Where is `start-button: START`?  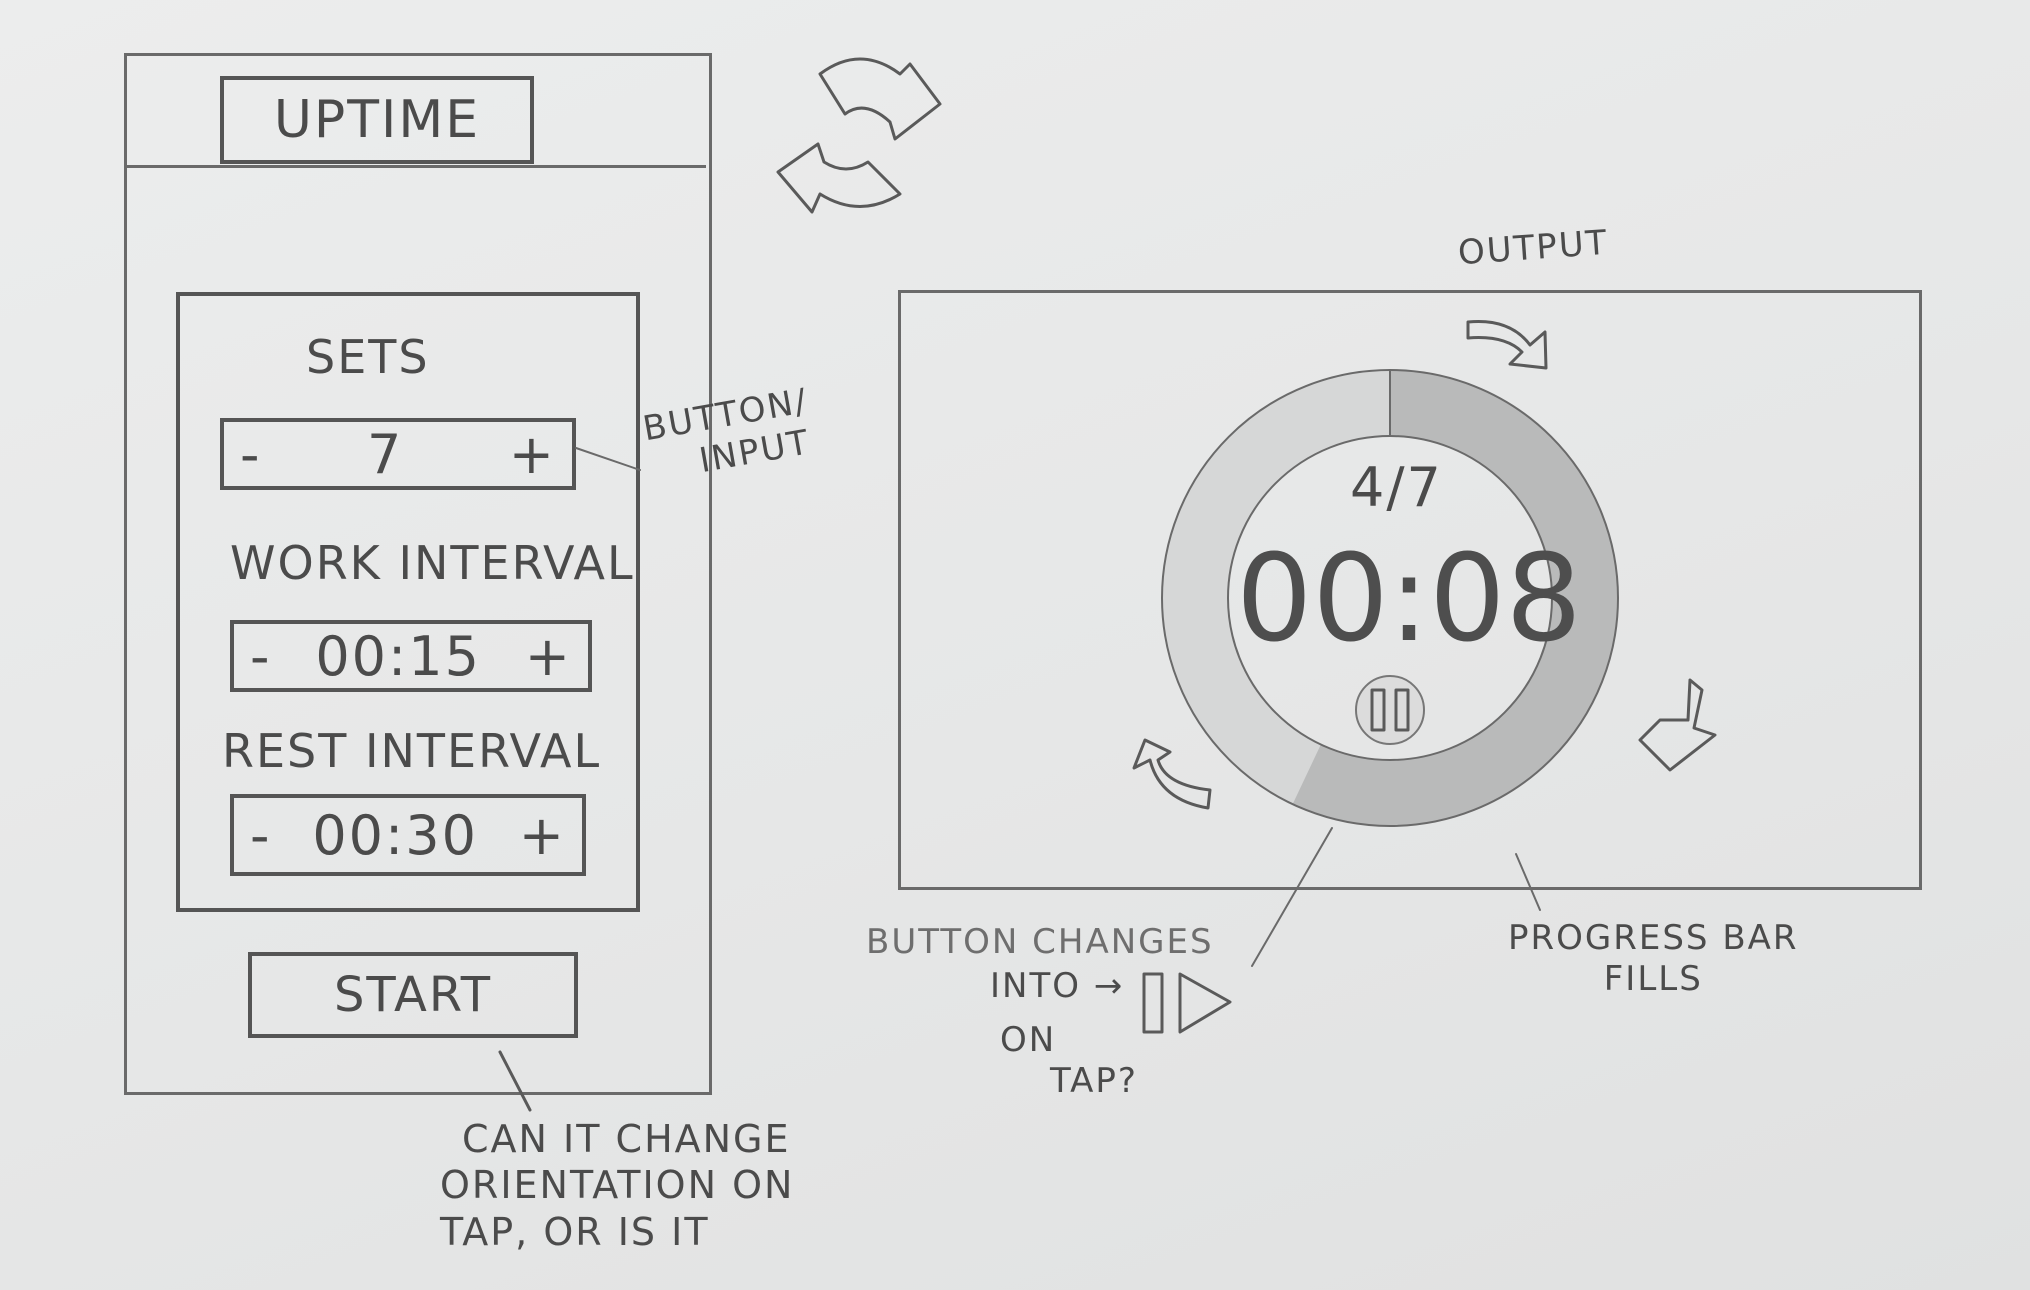
start-button: START is located at coordinates (413, 995).